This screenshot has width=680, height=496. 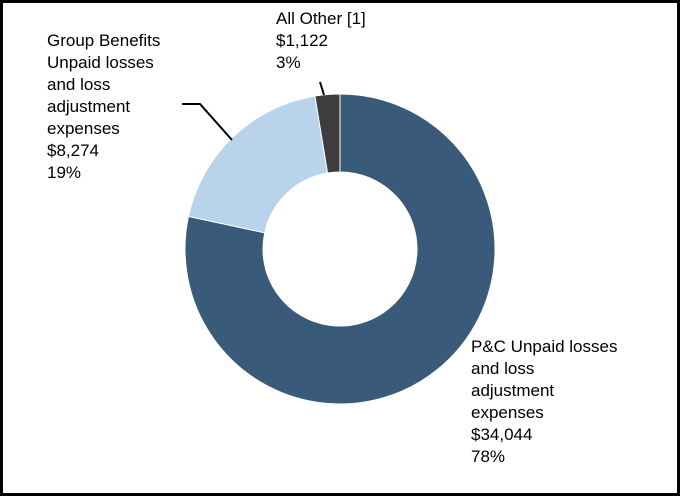 I want to click on label-percent: 19%, so click(x=64, y=172).